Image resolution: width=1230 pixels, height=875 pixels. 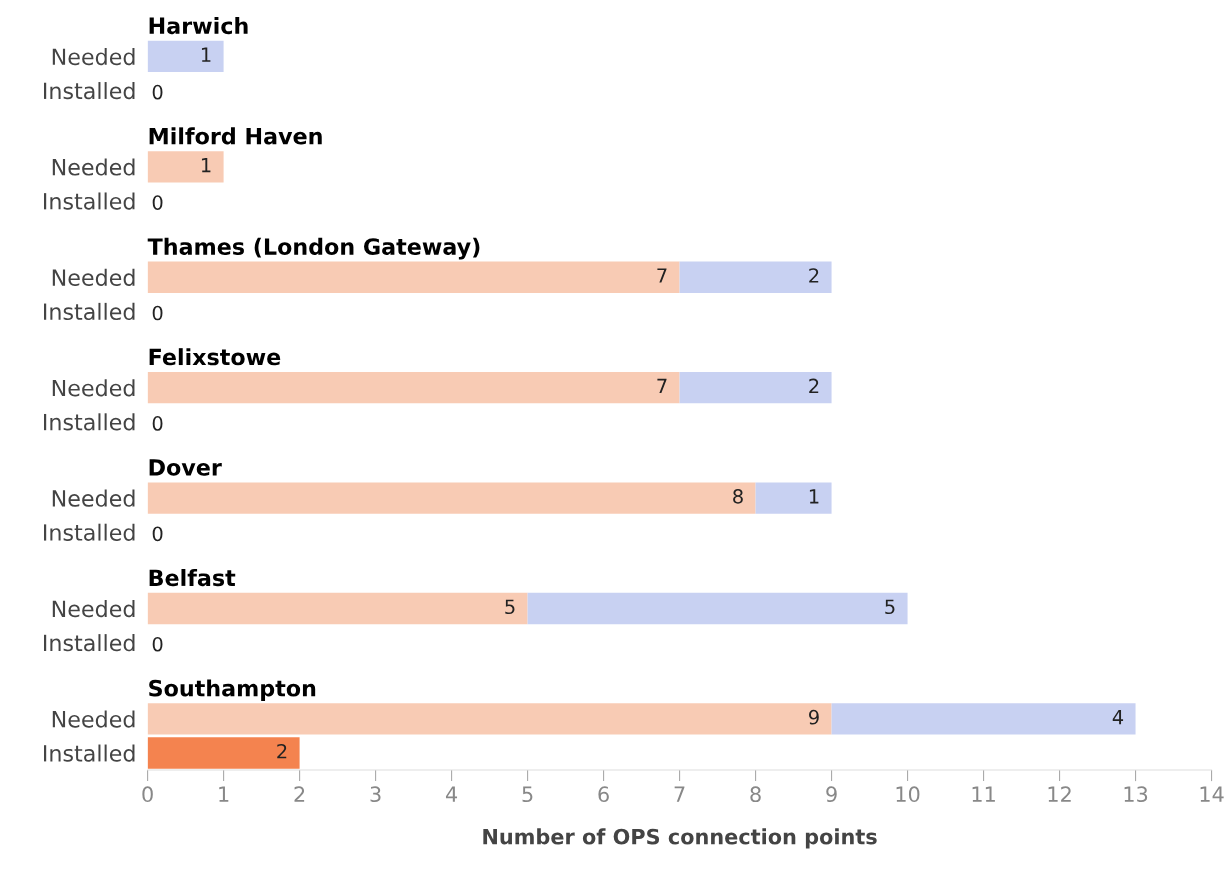 What do you see at coordinates (299, 794) in the screenshot?
I see `x-tick-label: 2` at bounding box center [299, 794].